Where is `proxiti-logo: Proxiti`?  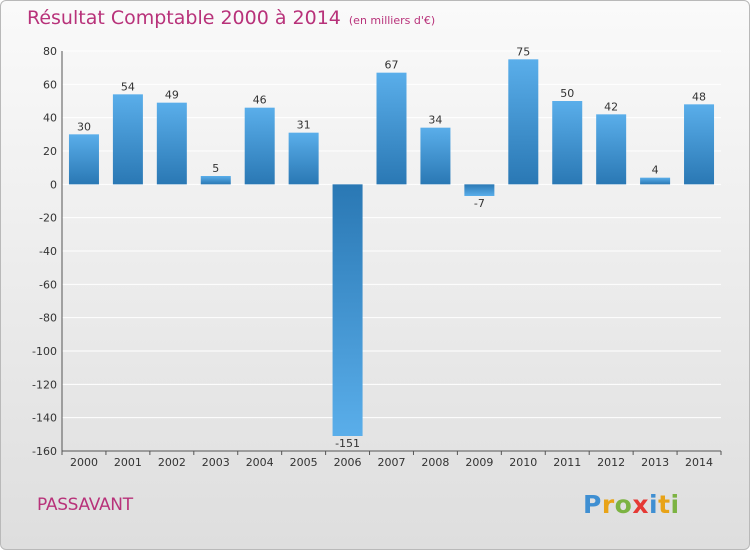
proxiti-logo: Proxiti is located at coordinates (631, 504).